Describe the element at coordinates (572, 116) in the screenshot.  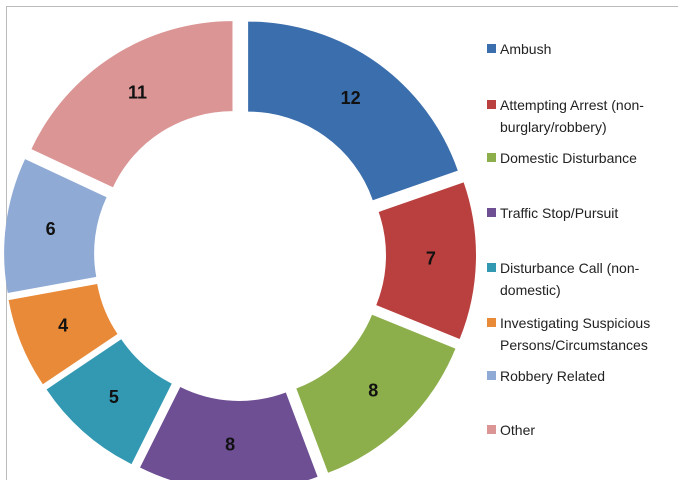
I see `legend-label: Attempting Arrest (non-burglary/robbery)` at that location.